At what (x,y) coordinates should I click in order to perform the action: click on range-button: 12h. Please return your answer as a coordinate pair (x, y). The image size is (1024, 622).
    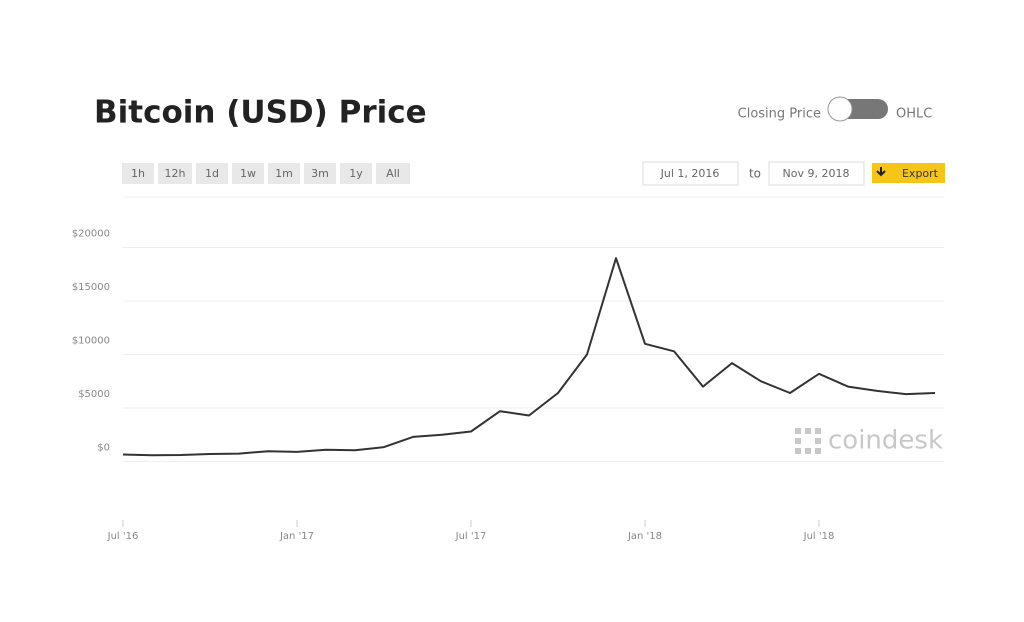
    Looking at the image, I should click on (175, 173).